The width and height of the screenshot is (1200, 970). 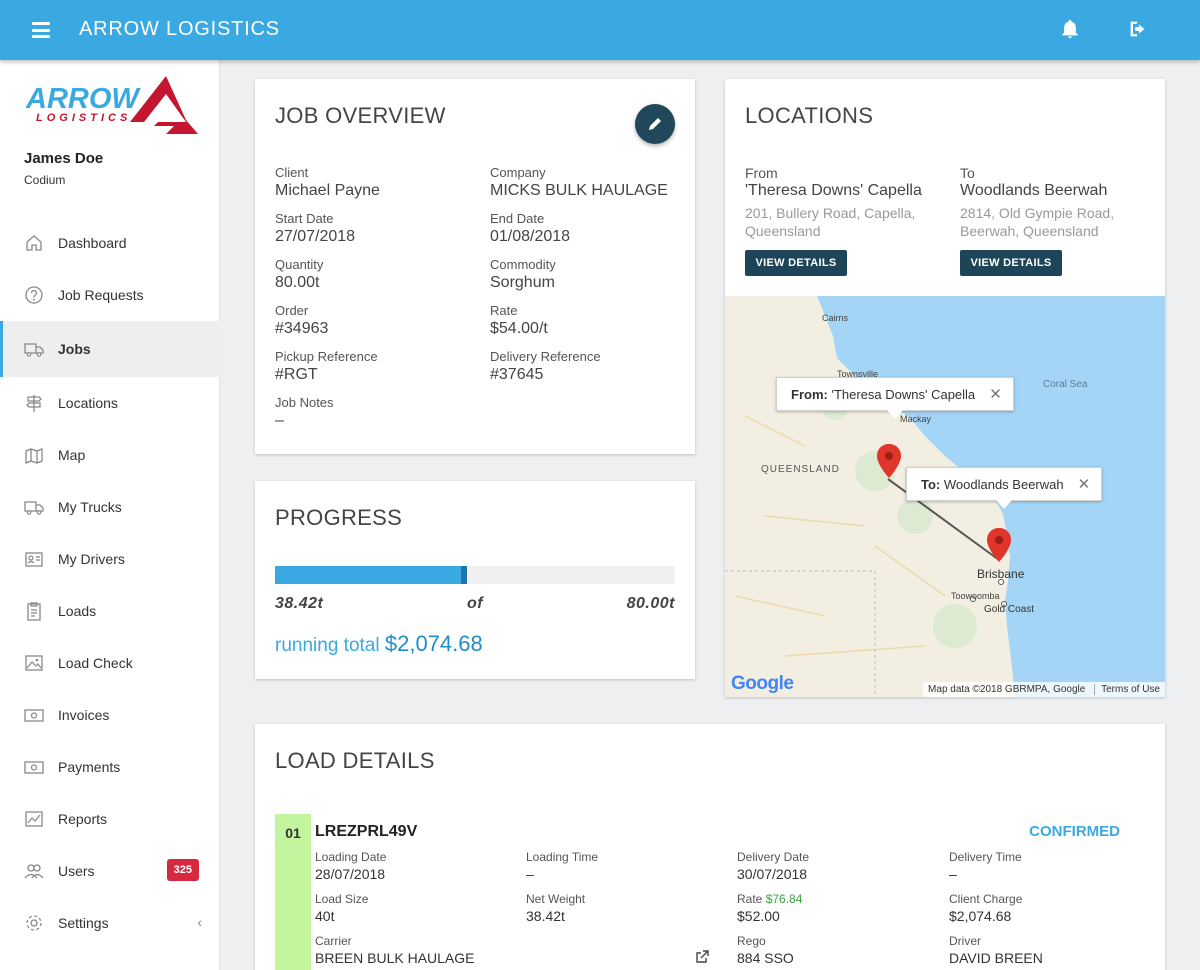 I want to click on sidebar-item-label: Job Requests, so click(x=101, y=295).